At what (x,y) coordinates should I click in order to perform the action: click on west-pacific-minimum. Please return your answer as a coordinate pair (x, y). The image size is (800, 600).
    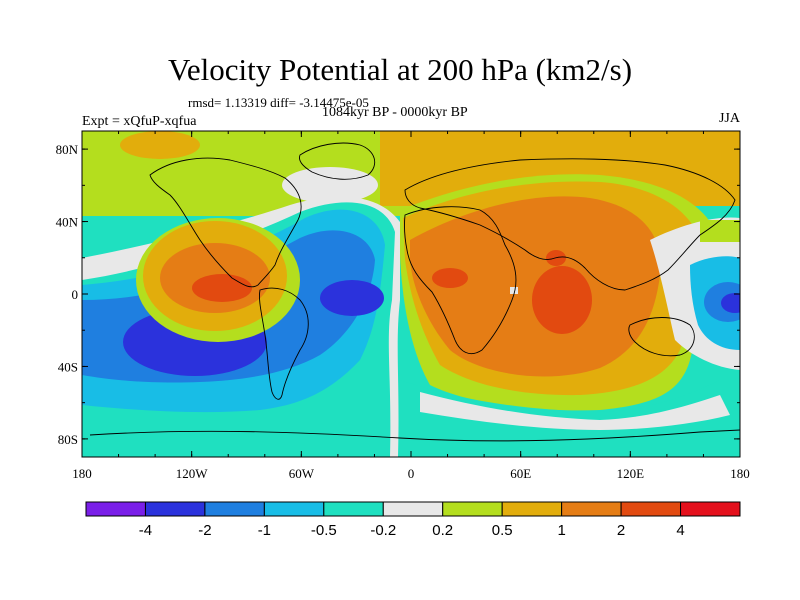
    Looking at the image, I should click on (730, 303).